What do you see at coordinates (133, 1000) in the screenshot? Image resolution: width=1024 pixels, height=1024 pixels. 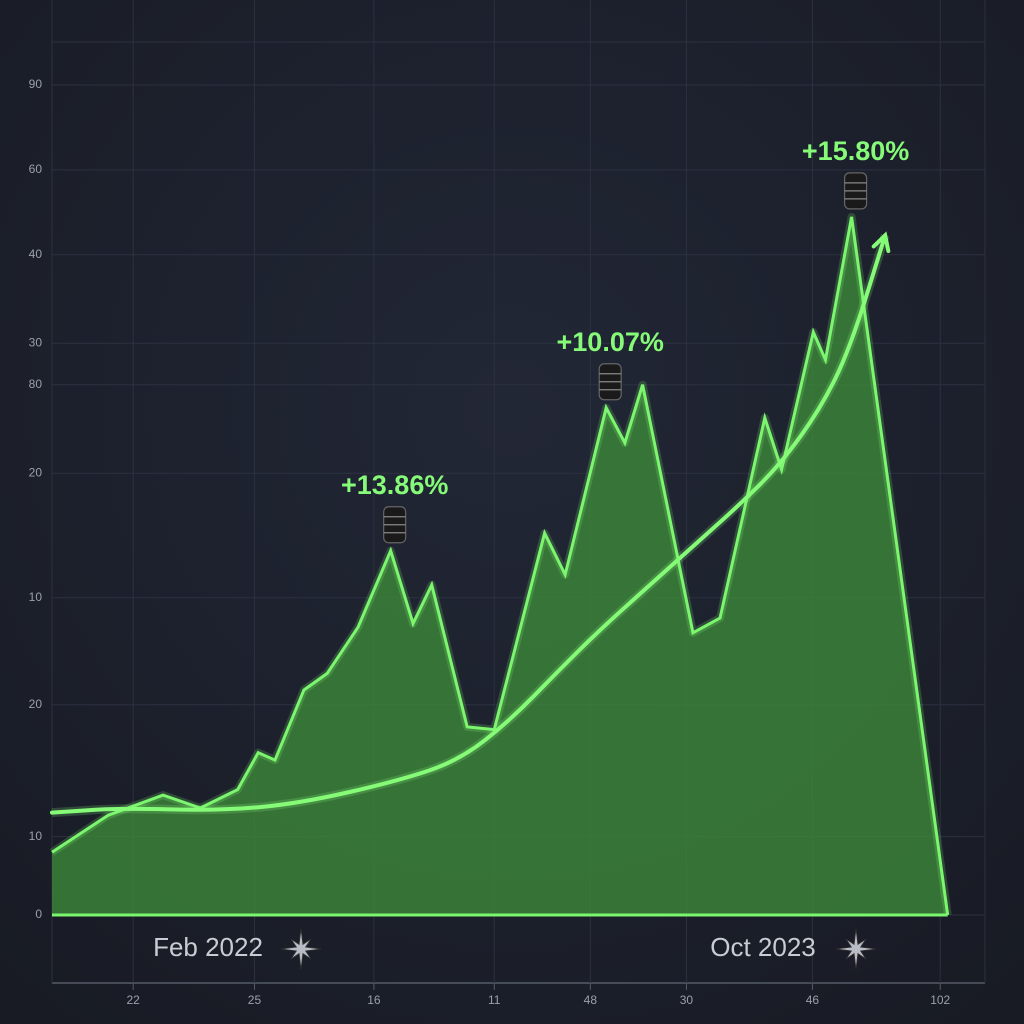 I see `x-tick-label: 22` at bounding box center [133, 1000].